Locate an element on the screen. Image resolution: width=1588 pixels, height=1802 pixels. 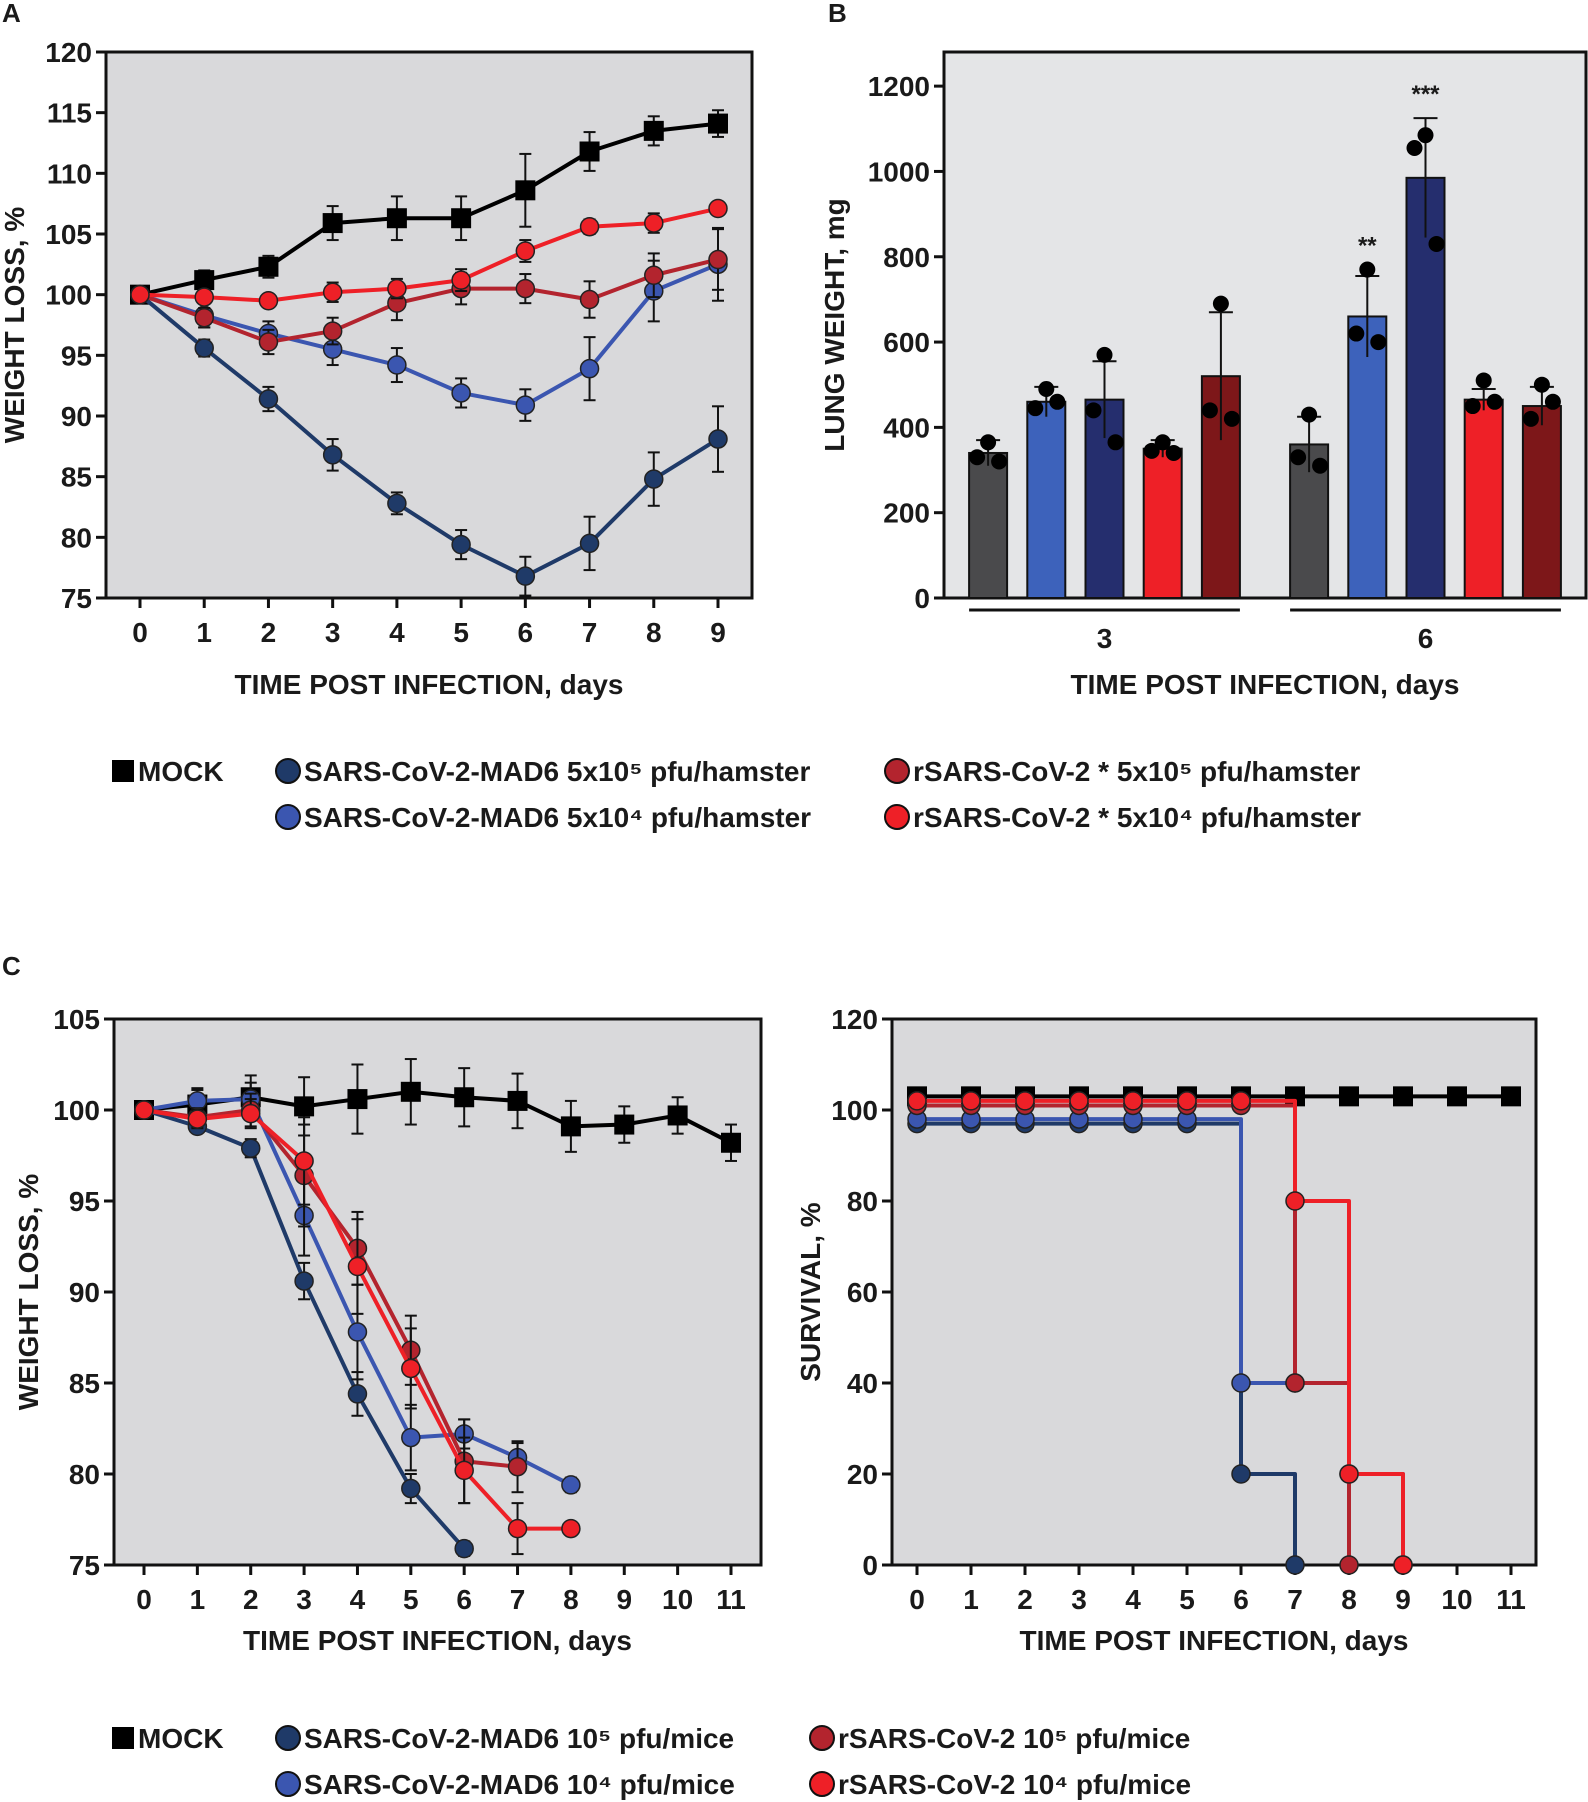
bar-bar_mad6_low is located at coordinates (1046, 499).